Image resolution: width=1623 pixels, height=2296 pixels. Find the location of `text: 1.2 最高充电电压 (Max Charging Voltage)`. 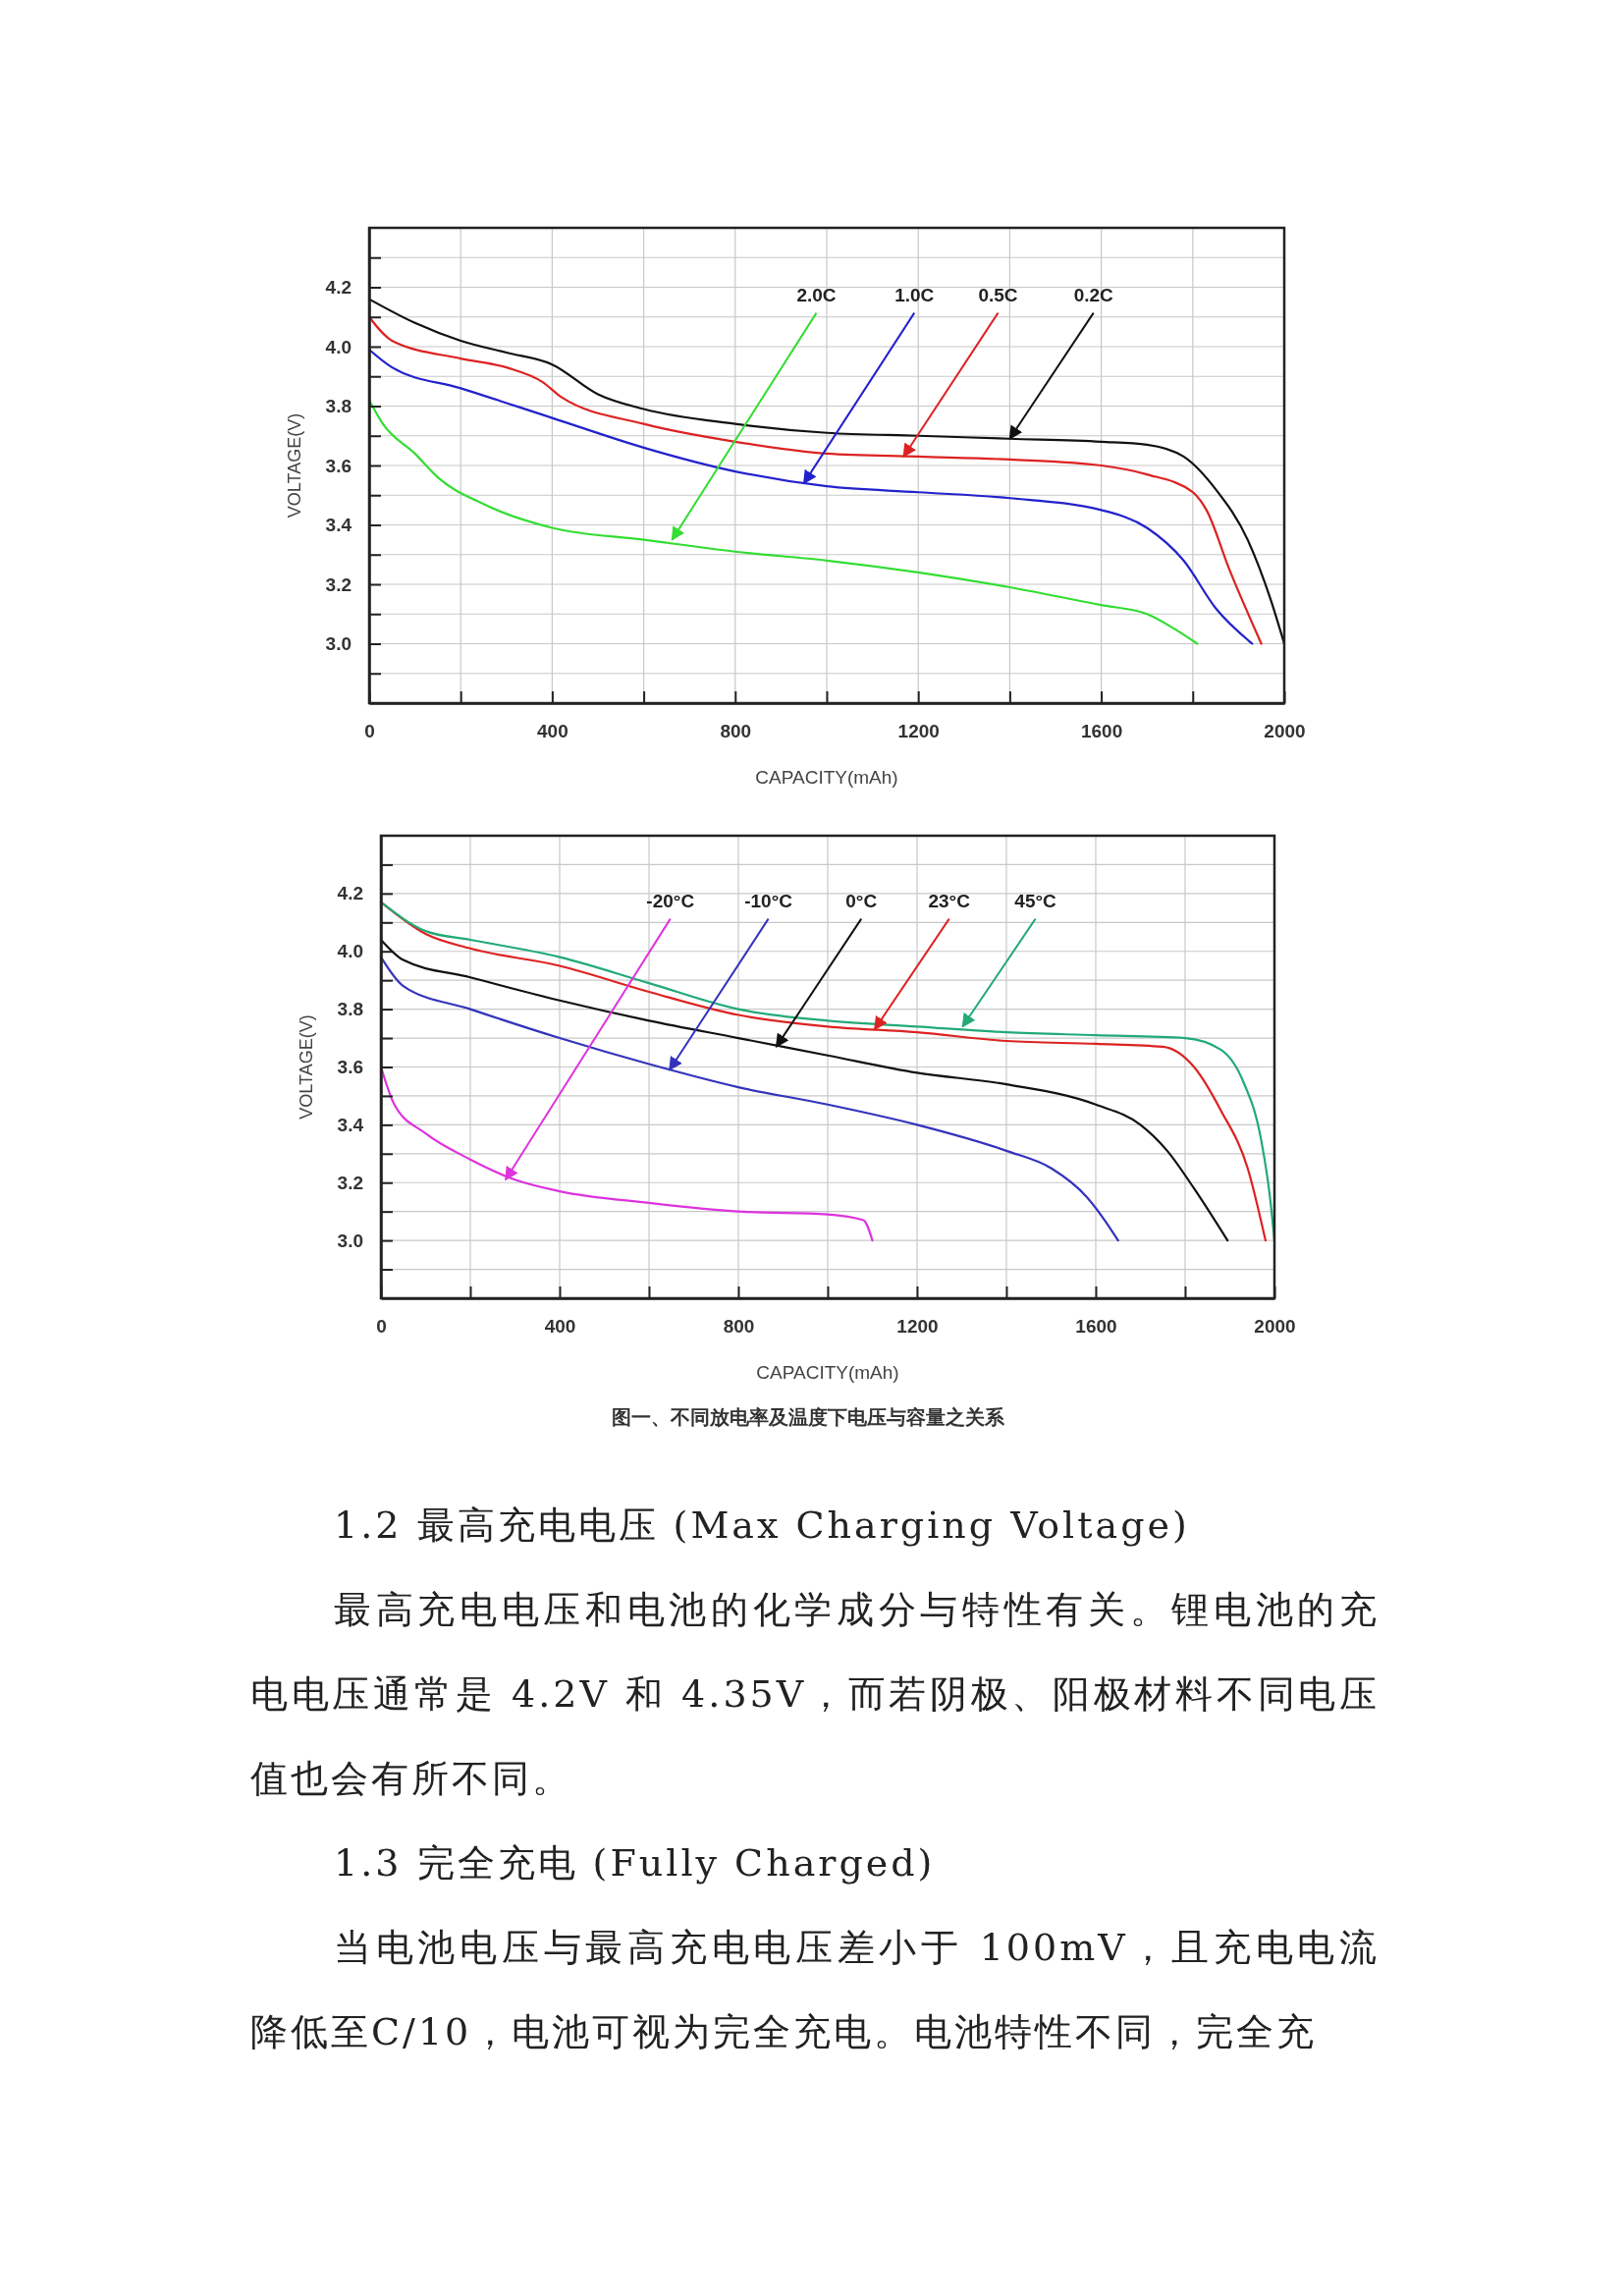

text: 1.2 最高充电电压 (Max Charging Voltage) is located at coordinates (762, 1526).